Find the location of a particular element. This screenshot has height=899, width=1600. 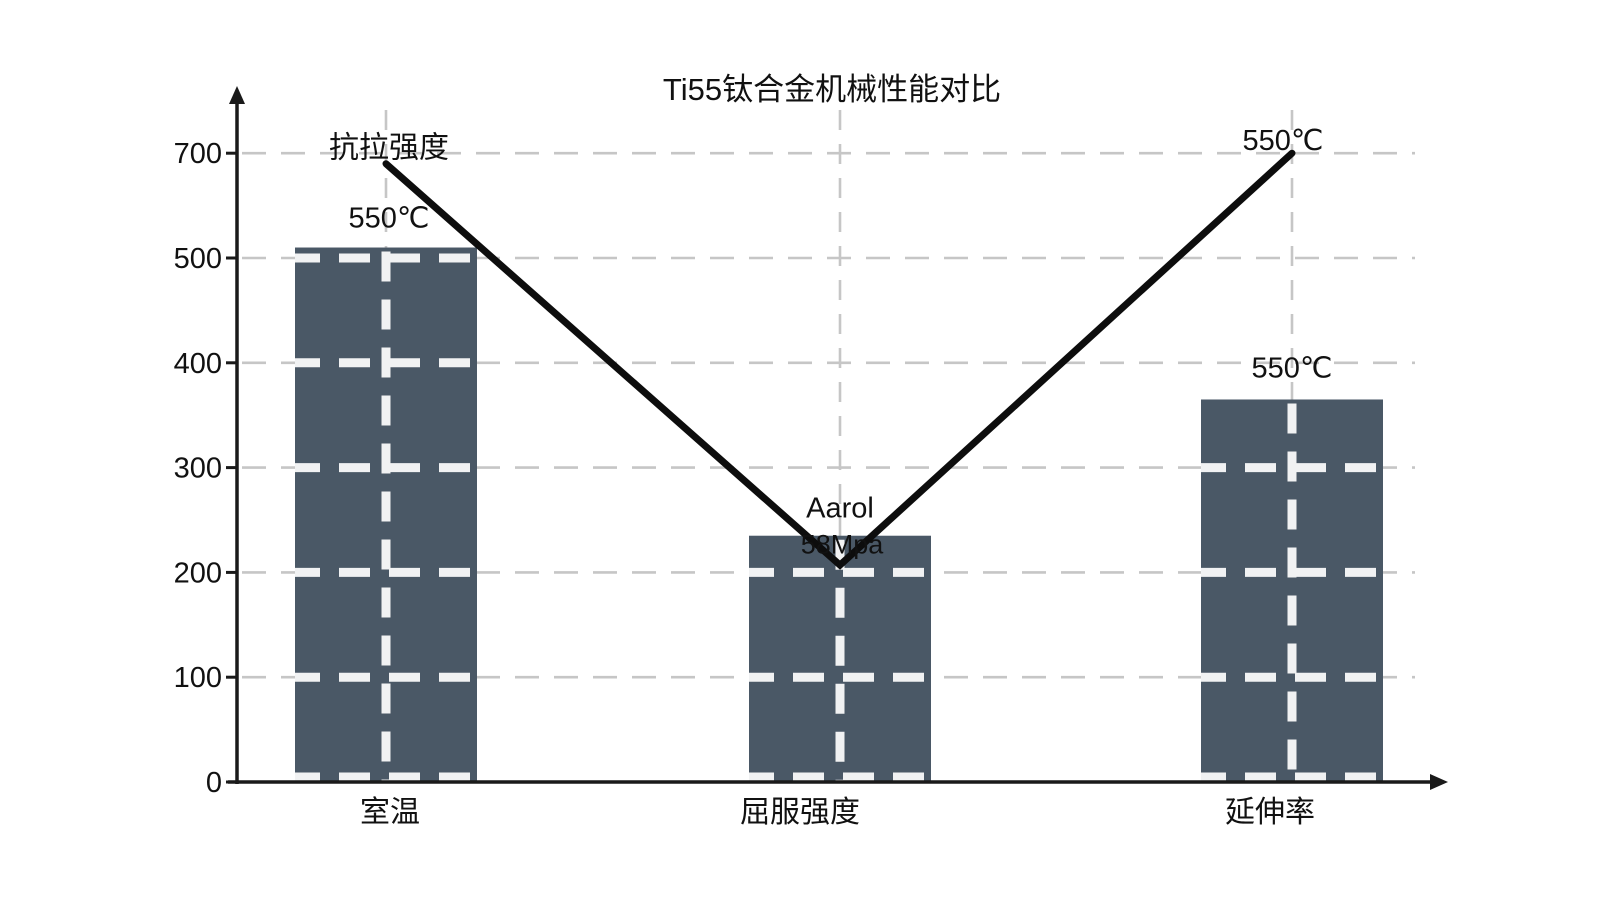

chart-title: Ti55钛合金机械性能对比 is located at coordinates (832, 89).